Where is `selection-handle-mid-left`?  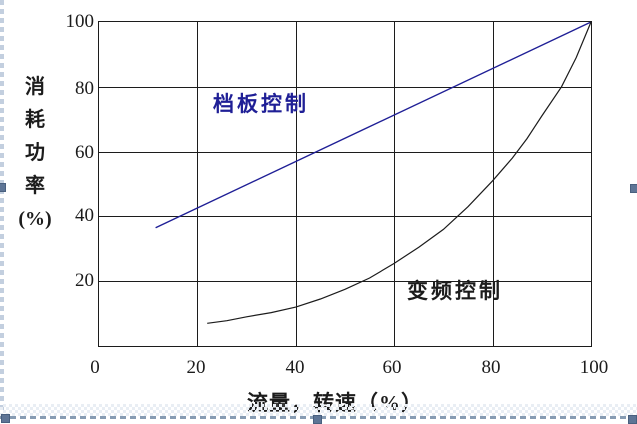 selection-handle-mid-left is located at coordinates (3, 187).